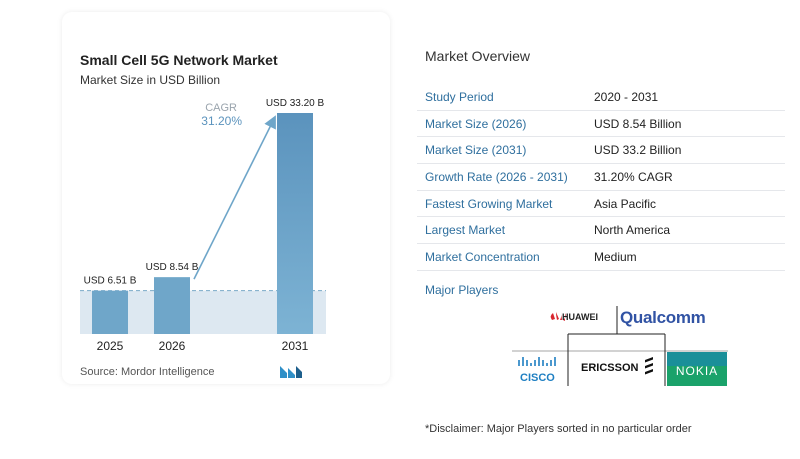 This screenshot has height=459, width=800. I want to click on overview-row: Market Concentration Medium, so click(601, 257).